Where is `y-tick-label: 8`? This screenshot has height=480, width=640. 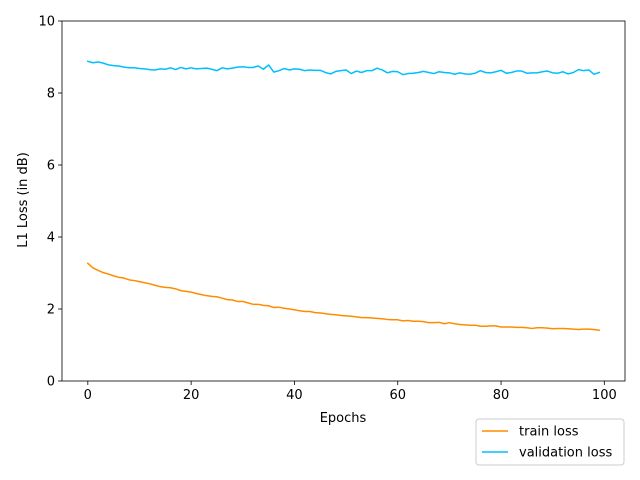 y-tick-label: 8 is located at coordinates (51, 94).